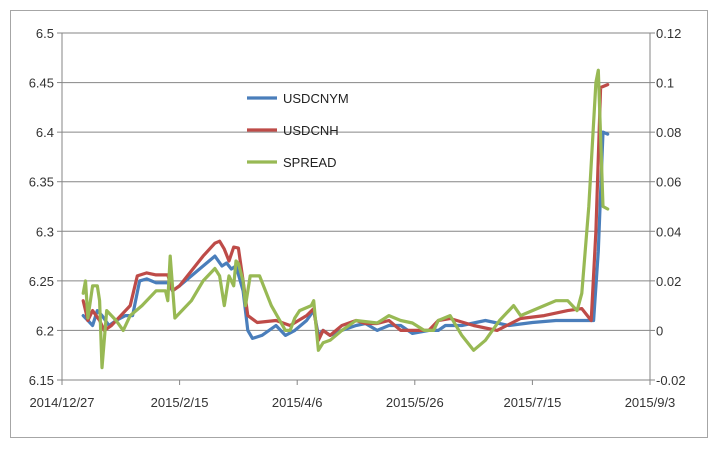 The width and height of the screenshot is (721, 467). What do you see at coordinates (45, 330) in the screenshot?
I see `left-tick-label: 6.2` at bounding box center [45, 330].